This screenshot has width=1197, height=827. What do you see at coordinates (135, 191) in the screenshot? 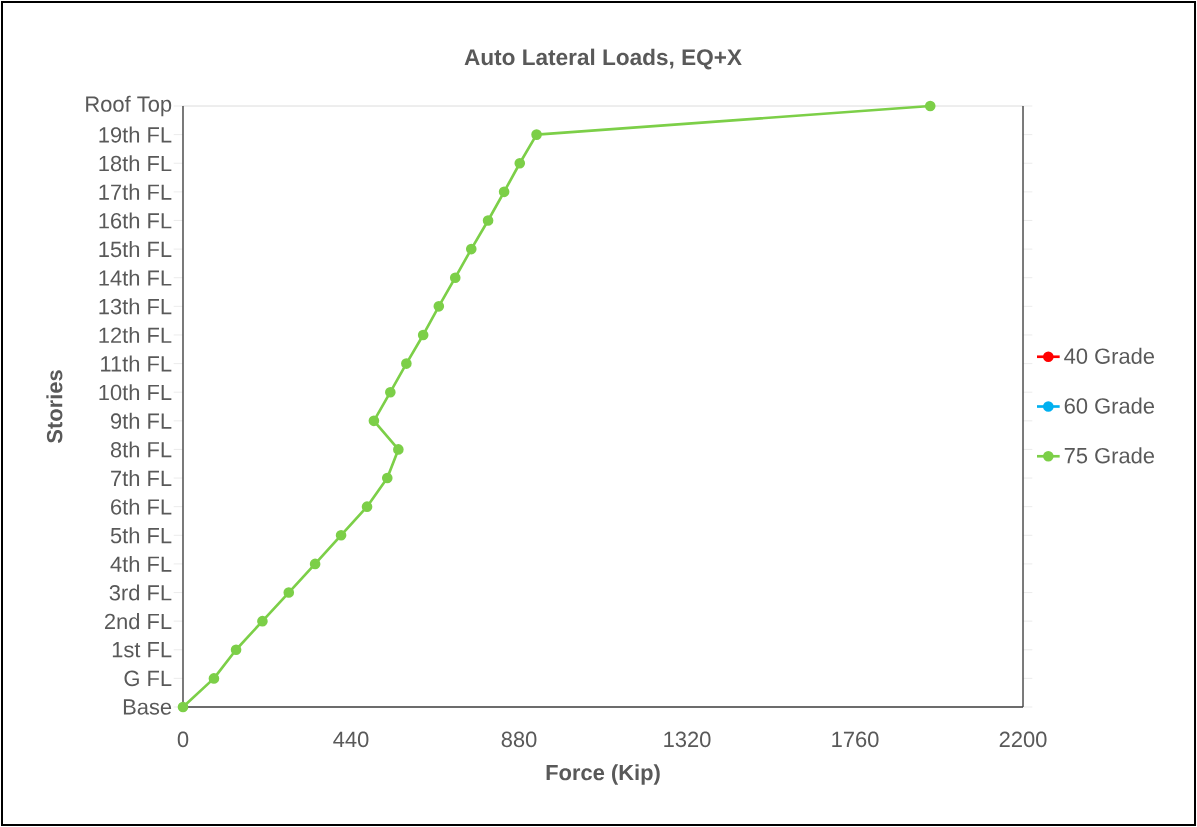
I see `y-tick-label: 17th FL` at bounding box center [135, 191].